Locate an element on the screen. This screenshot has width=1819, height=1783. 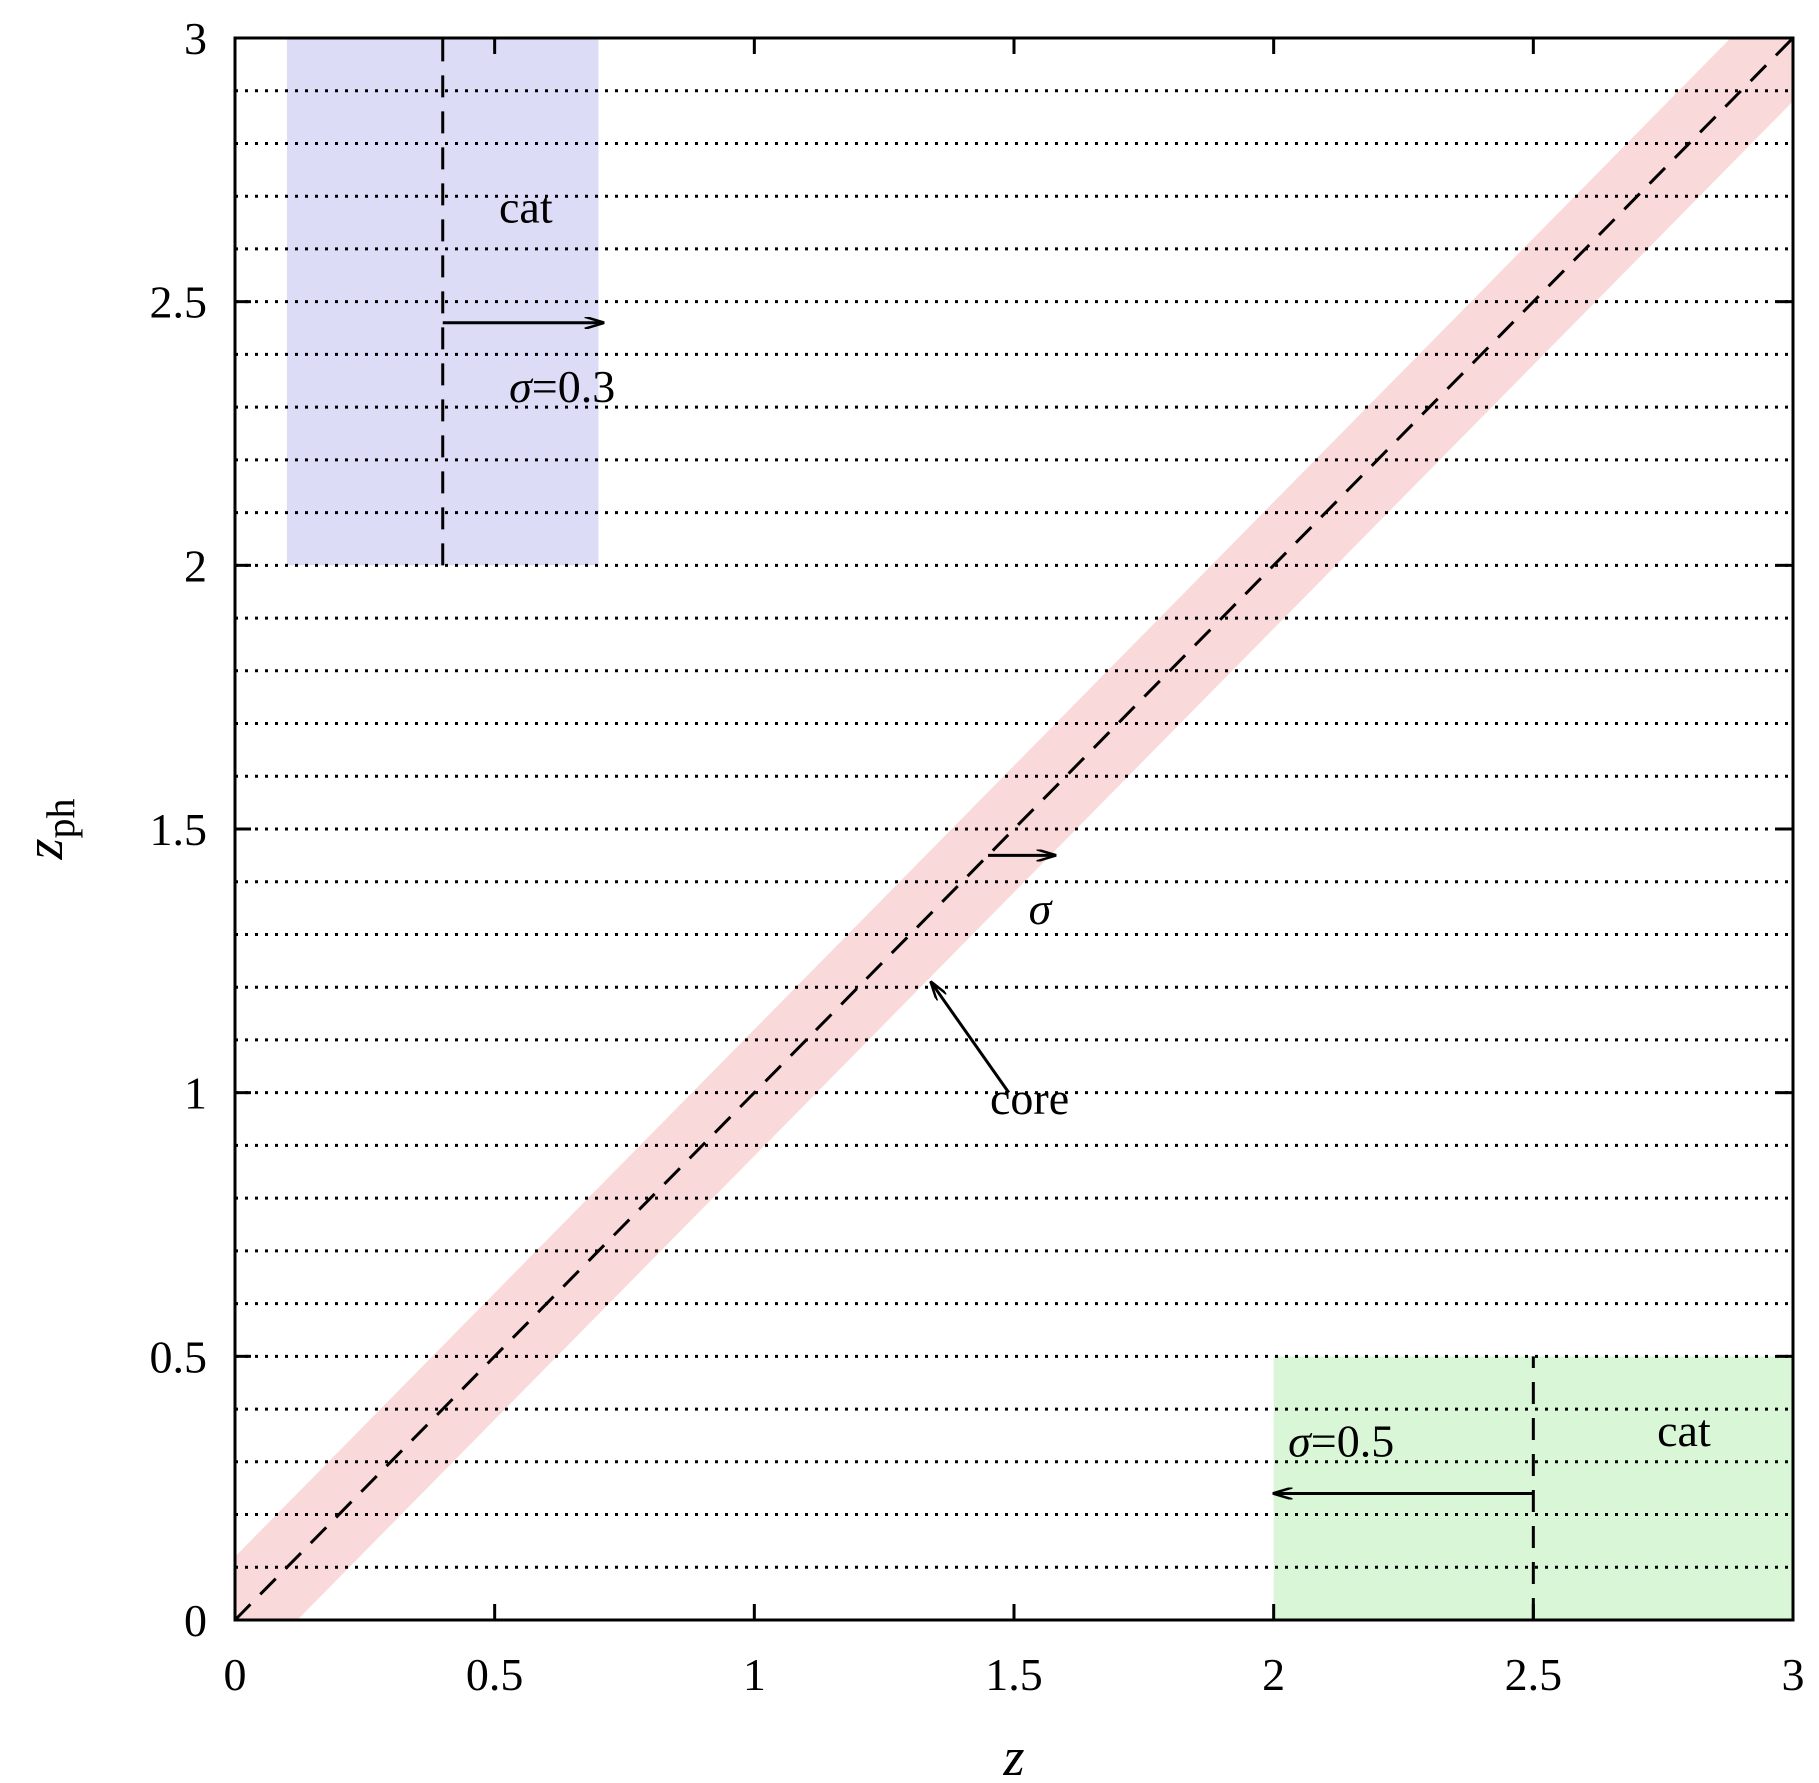
sigma-bottom-label: σ=0.5 is located at coordinates (1341, 1441).